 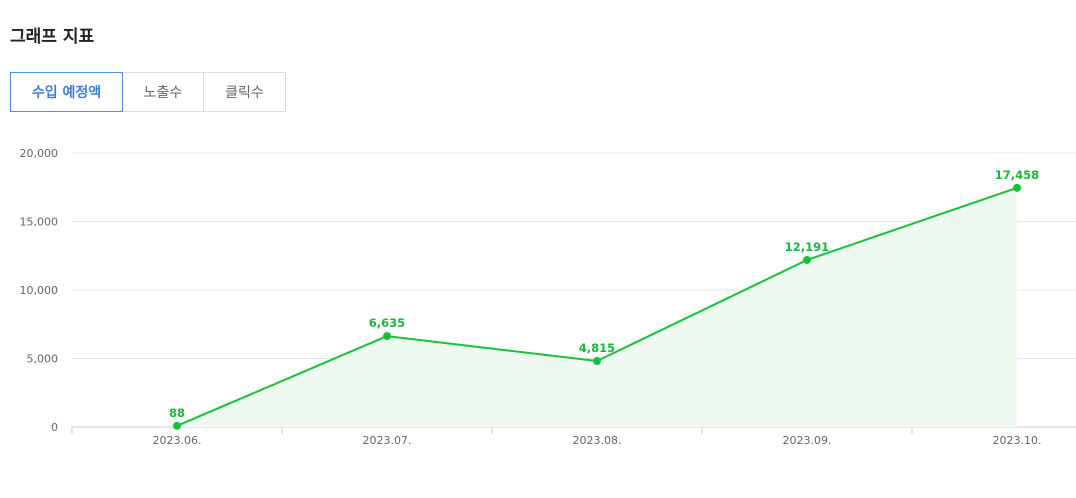 I want to click on metric-tabs: 수입 예정액 노출수 클릭수, so click(x=148, y=92).